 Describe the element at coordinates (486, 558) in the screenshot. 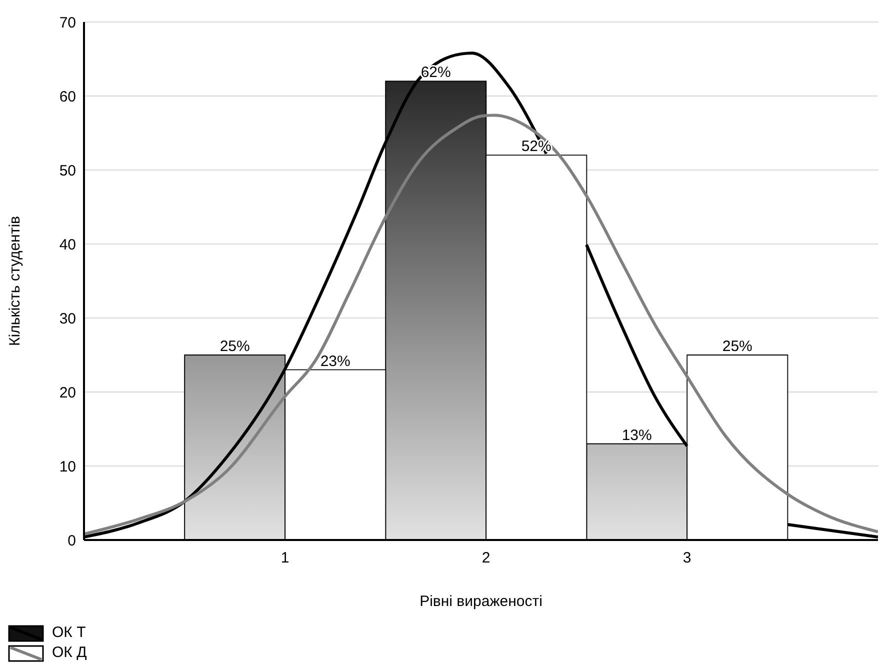

I see `x-tick-label: 2` at that location.